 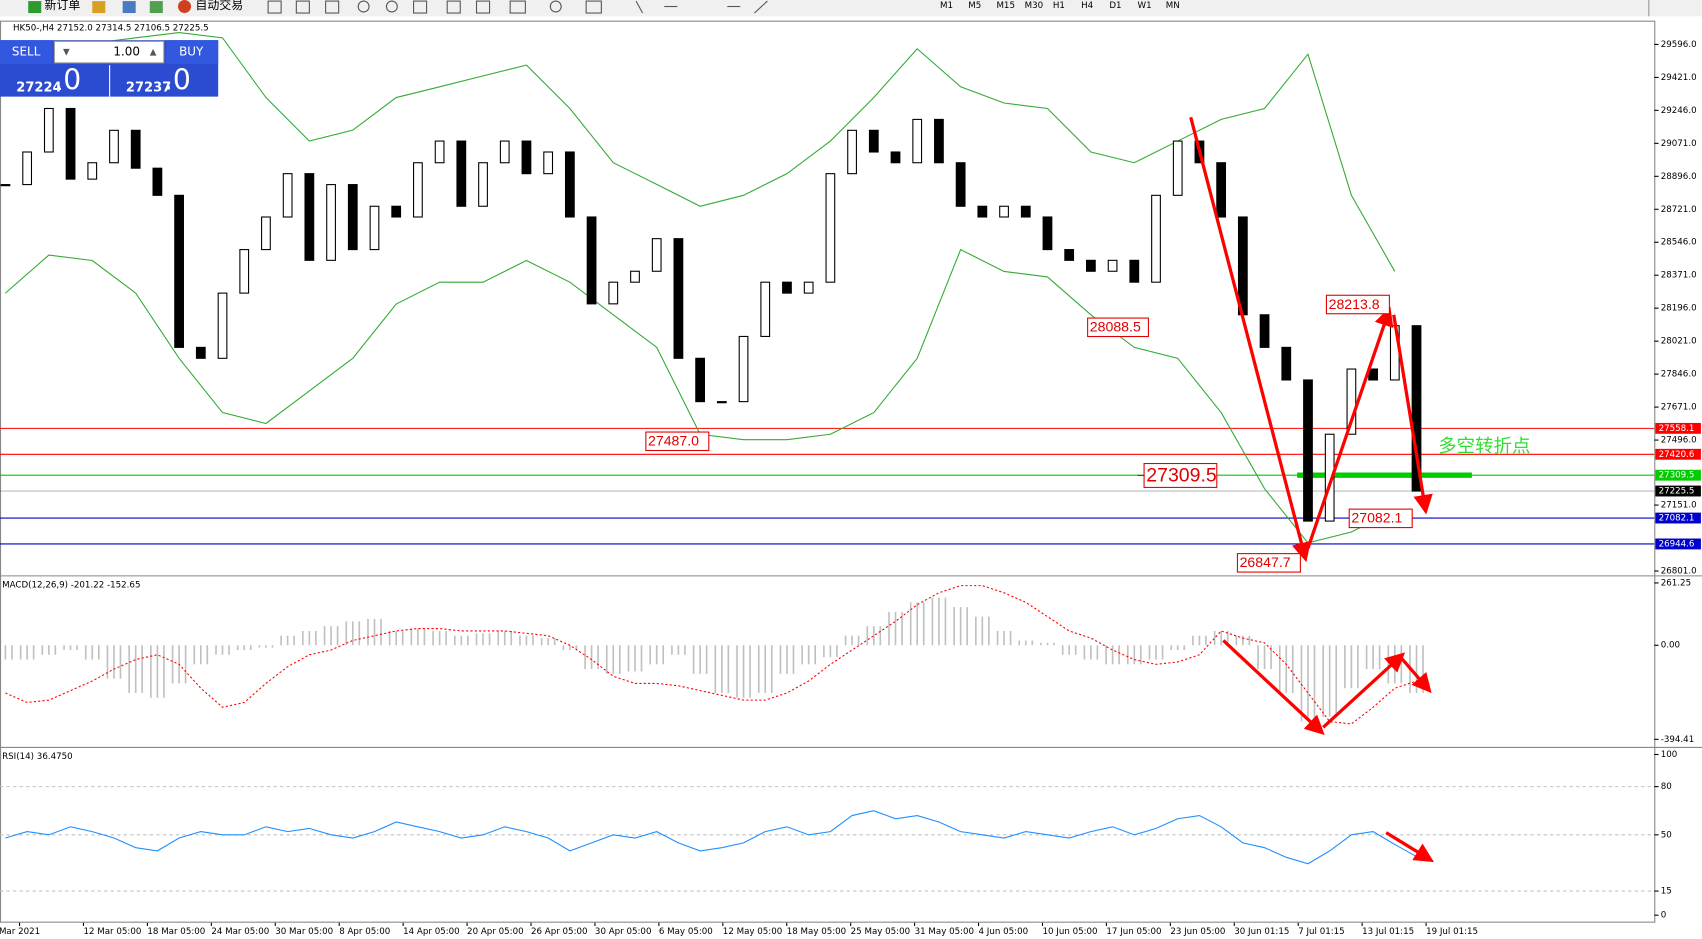 What do you see at coordinates (555, 6) in the screenshot?
I see `periods` at bounding box center [555, 6].